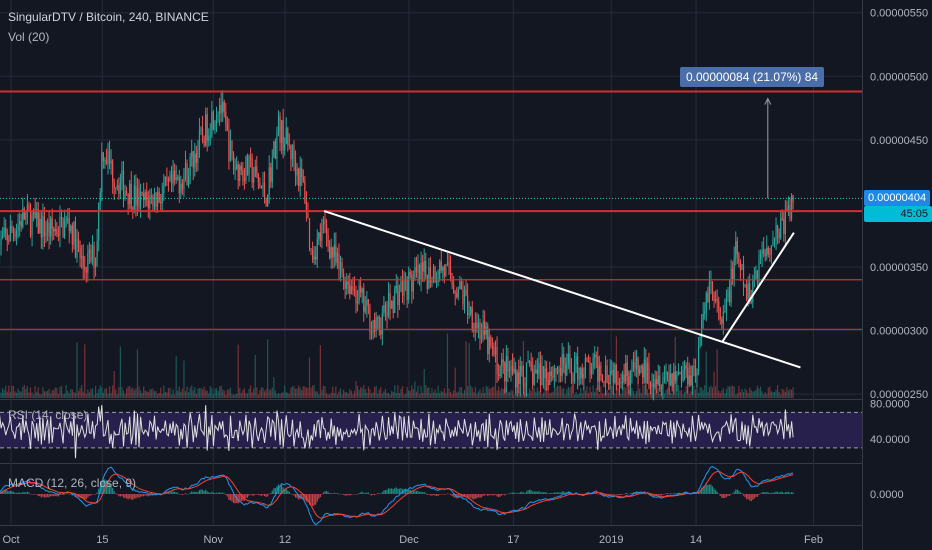  I want to click on x-tick-label: Feb, so click(813, 540).